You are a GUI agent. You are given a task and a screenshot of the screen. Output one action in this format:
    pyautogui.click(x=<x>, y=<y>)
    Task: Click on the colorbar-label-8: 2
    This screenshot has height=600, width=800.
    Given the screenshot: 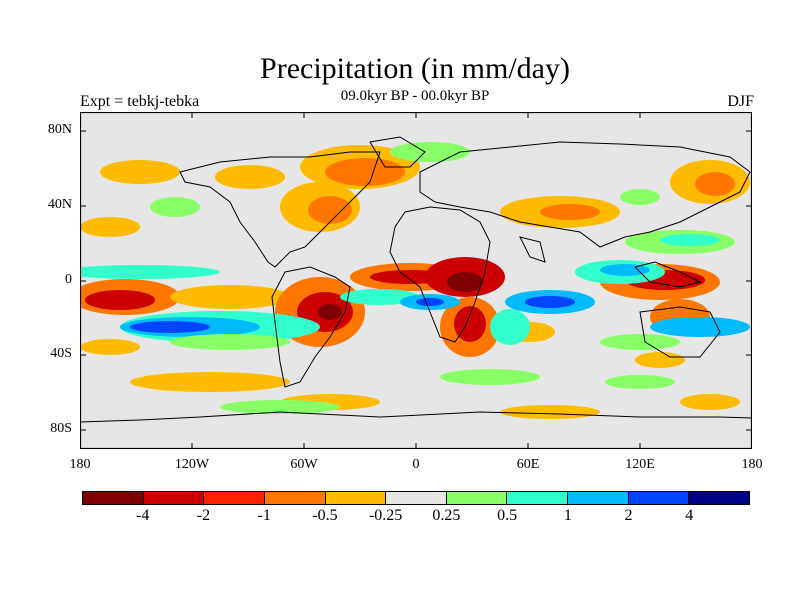 What is the action you would take?
    pyautogui.click(x=628, y=515)
    